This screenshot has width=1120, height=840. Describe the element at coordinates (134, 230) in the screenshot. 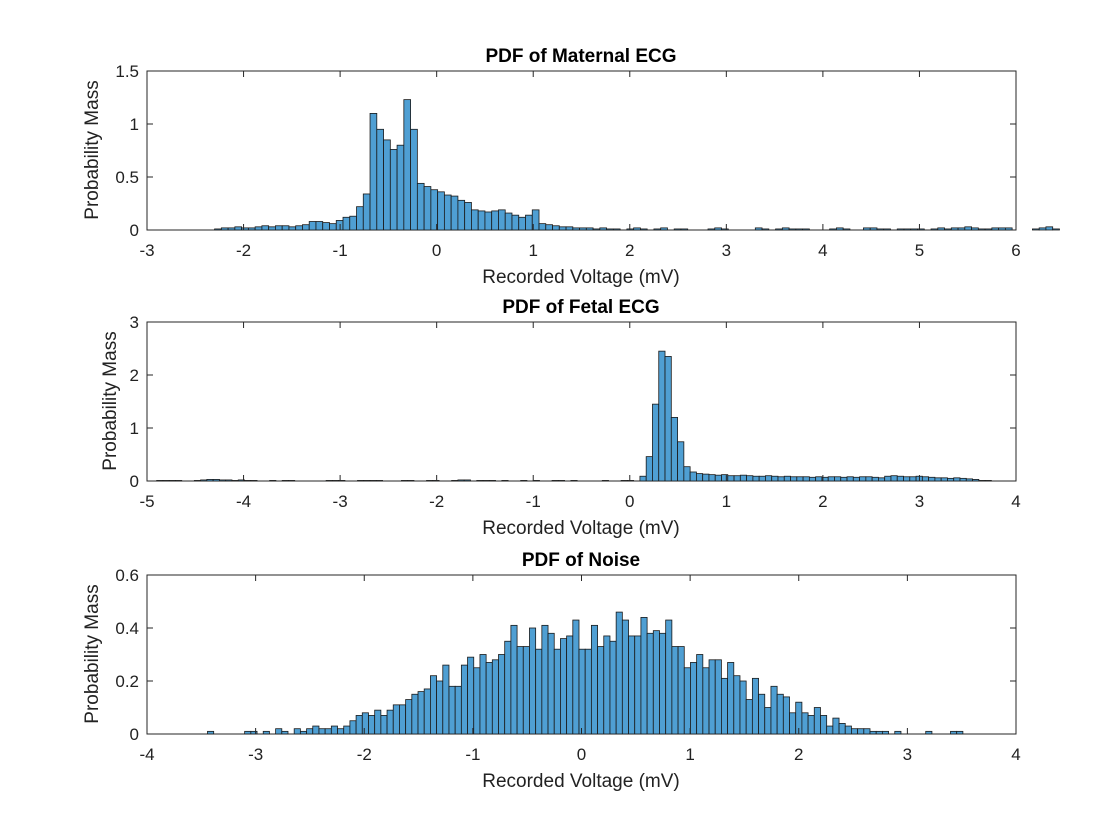

I see `maternal-ytick-label: 0` at that location.